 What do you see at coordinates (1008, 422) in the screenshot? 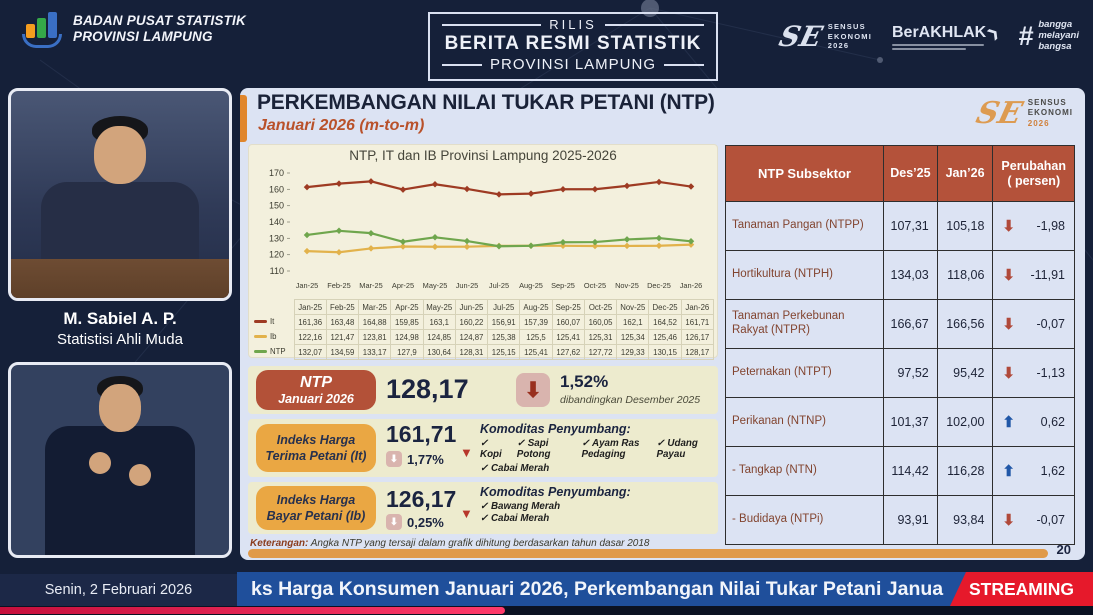
I see `up-arrow-icon: ⬆` at bounding box center [1008, 422].